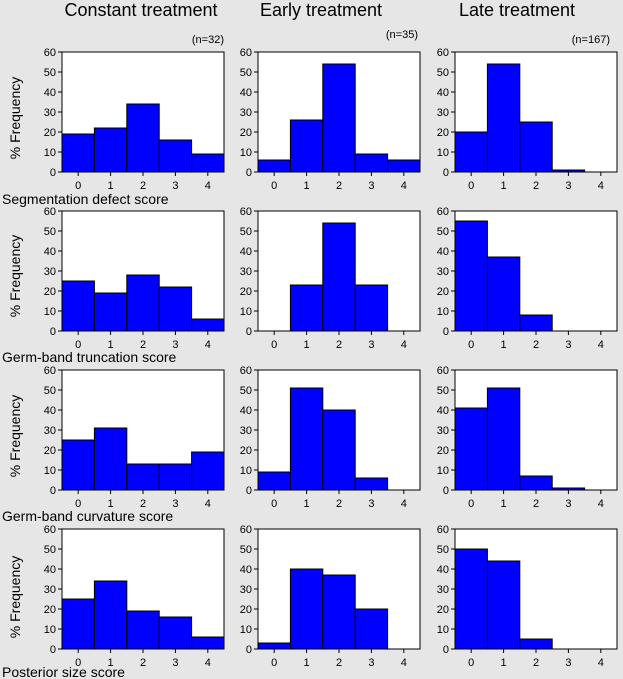 This screenshot has height=679, width=623. Describe the element at coordinates (527, 119) in the screenshot. I see `panel-segmentation-defect-score-late-treatment: 0 10 20 30 40 50 60 0 1 2 3 4` at that location.